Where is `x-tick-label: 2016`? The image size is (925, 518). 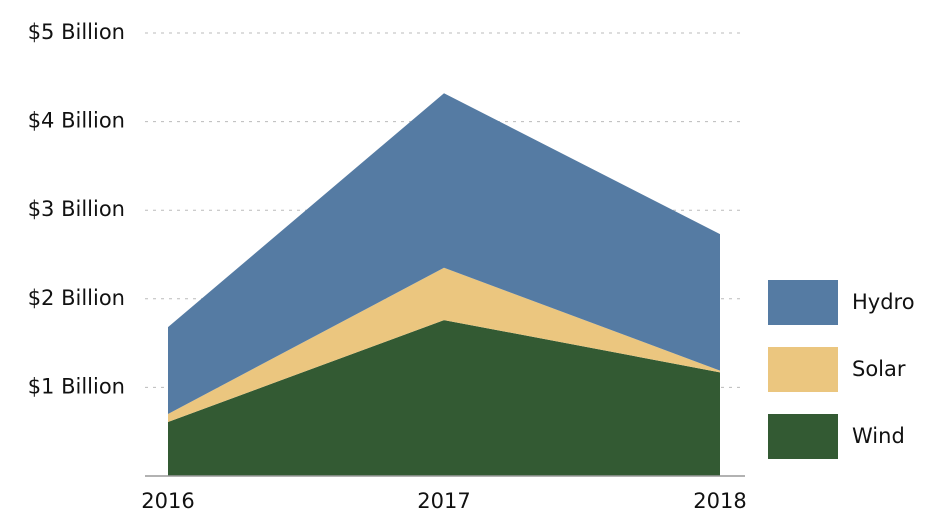 x-tick-label: 2016 is located at coordinates (167, 501).